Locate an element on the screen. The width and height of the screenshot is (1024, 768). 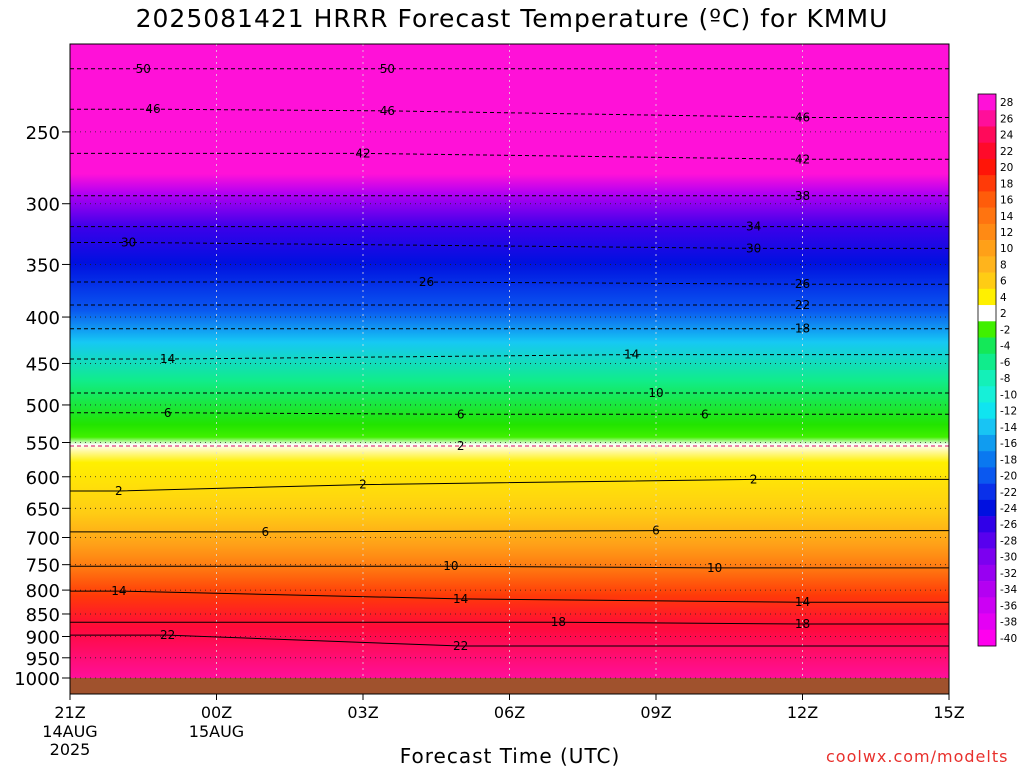
colorbar-label: 26 is located at coordinates (1007, 119).